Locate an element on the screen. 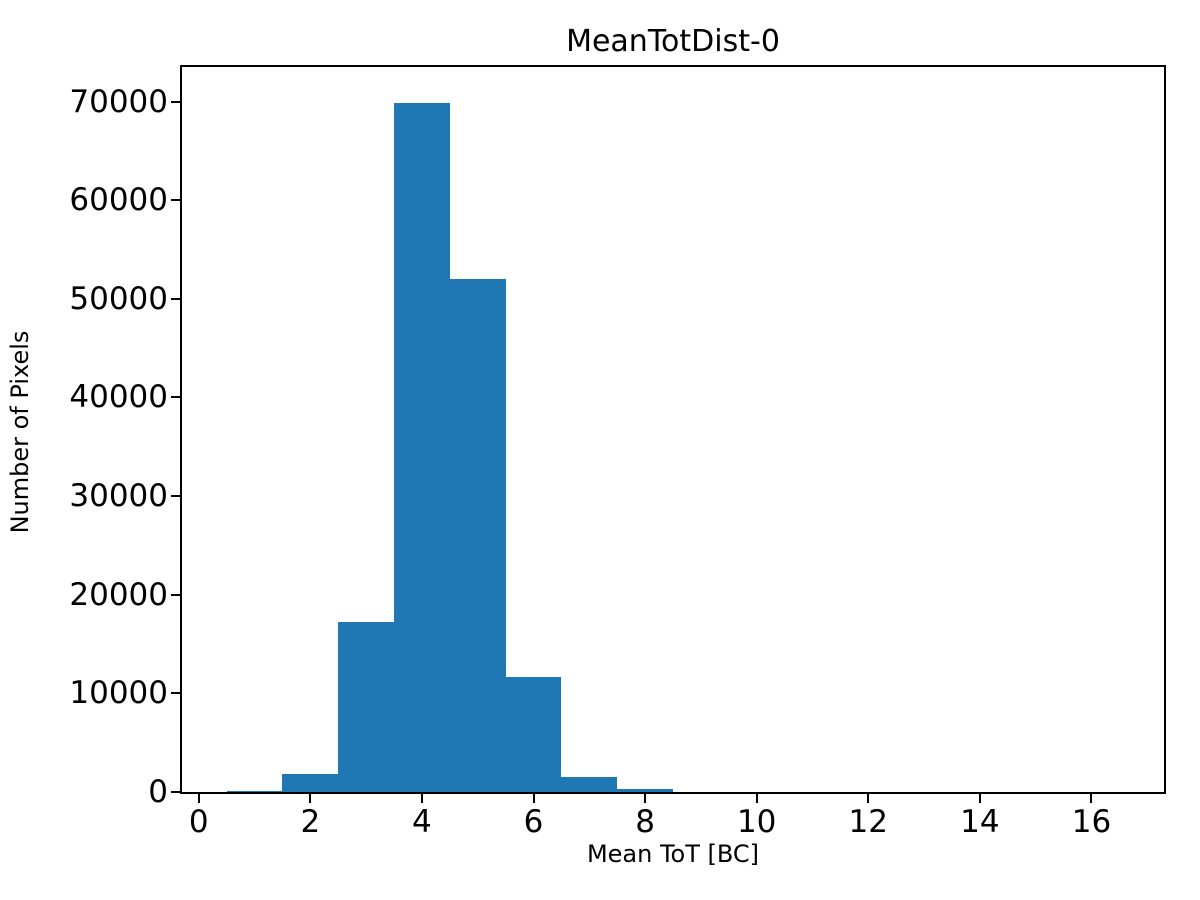 This screenshot has width=1200, height=900. x-axis-label: Mean ToT [BC] is located at coordinates (673, 854).